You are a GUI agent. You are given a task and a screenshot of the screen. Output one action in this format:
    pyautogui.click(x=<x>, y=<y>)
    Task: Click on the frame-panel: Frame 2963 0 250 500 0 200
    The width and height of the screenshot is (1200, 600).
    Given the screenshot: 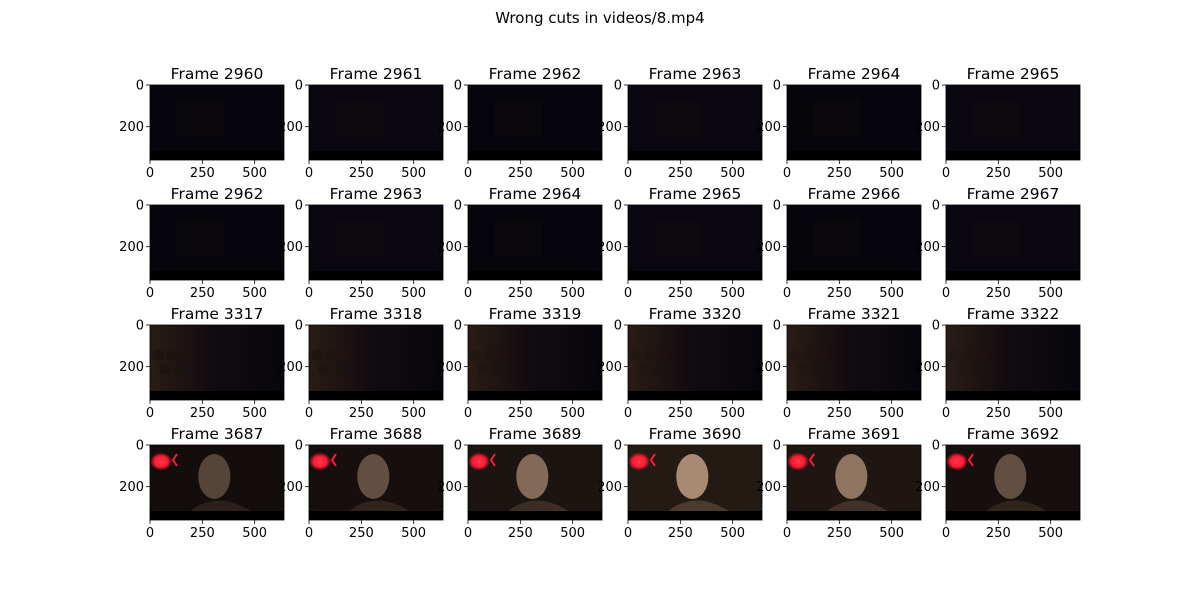 What is the action you would take?
    pyautogui.click(x=680, y=123)
    